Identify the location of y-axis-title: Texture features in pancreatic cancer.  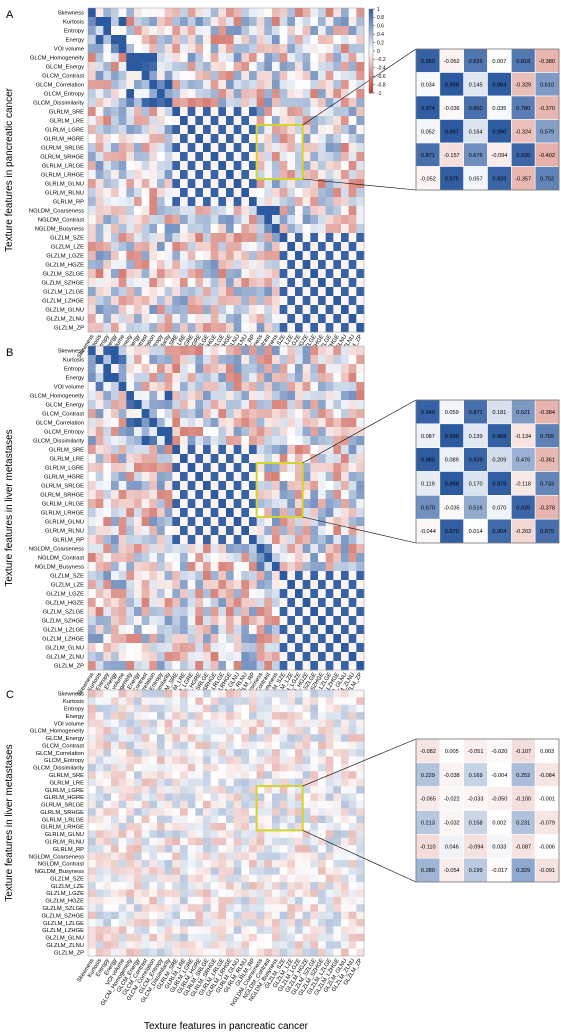
(9, 169).